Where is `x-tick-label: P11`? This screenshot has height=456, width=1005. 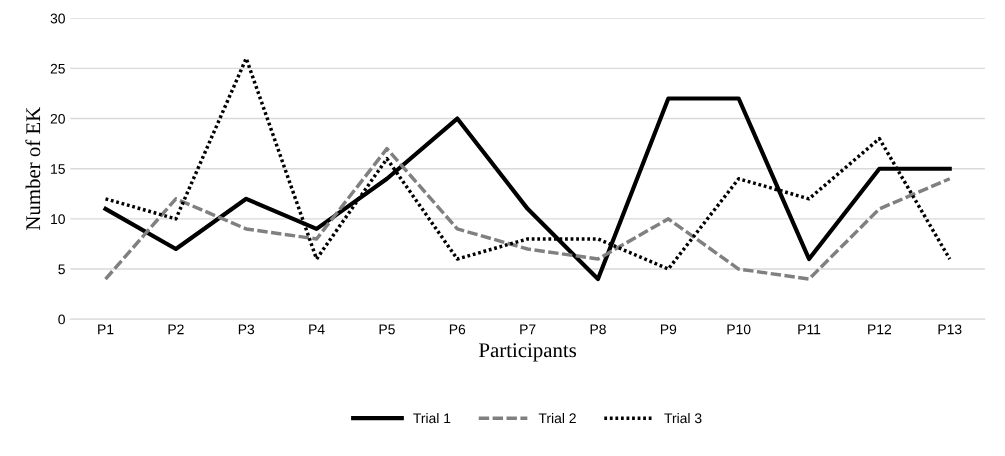
x-tick-label: P11 is located at coordinates (809, 329).